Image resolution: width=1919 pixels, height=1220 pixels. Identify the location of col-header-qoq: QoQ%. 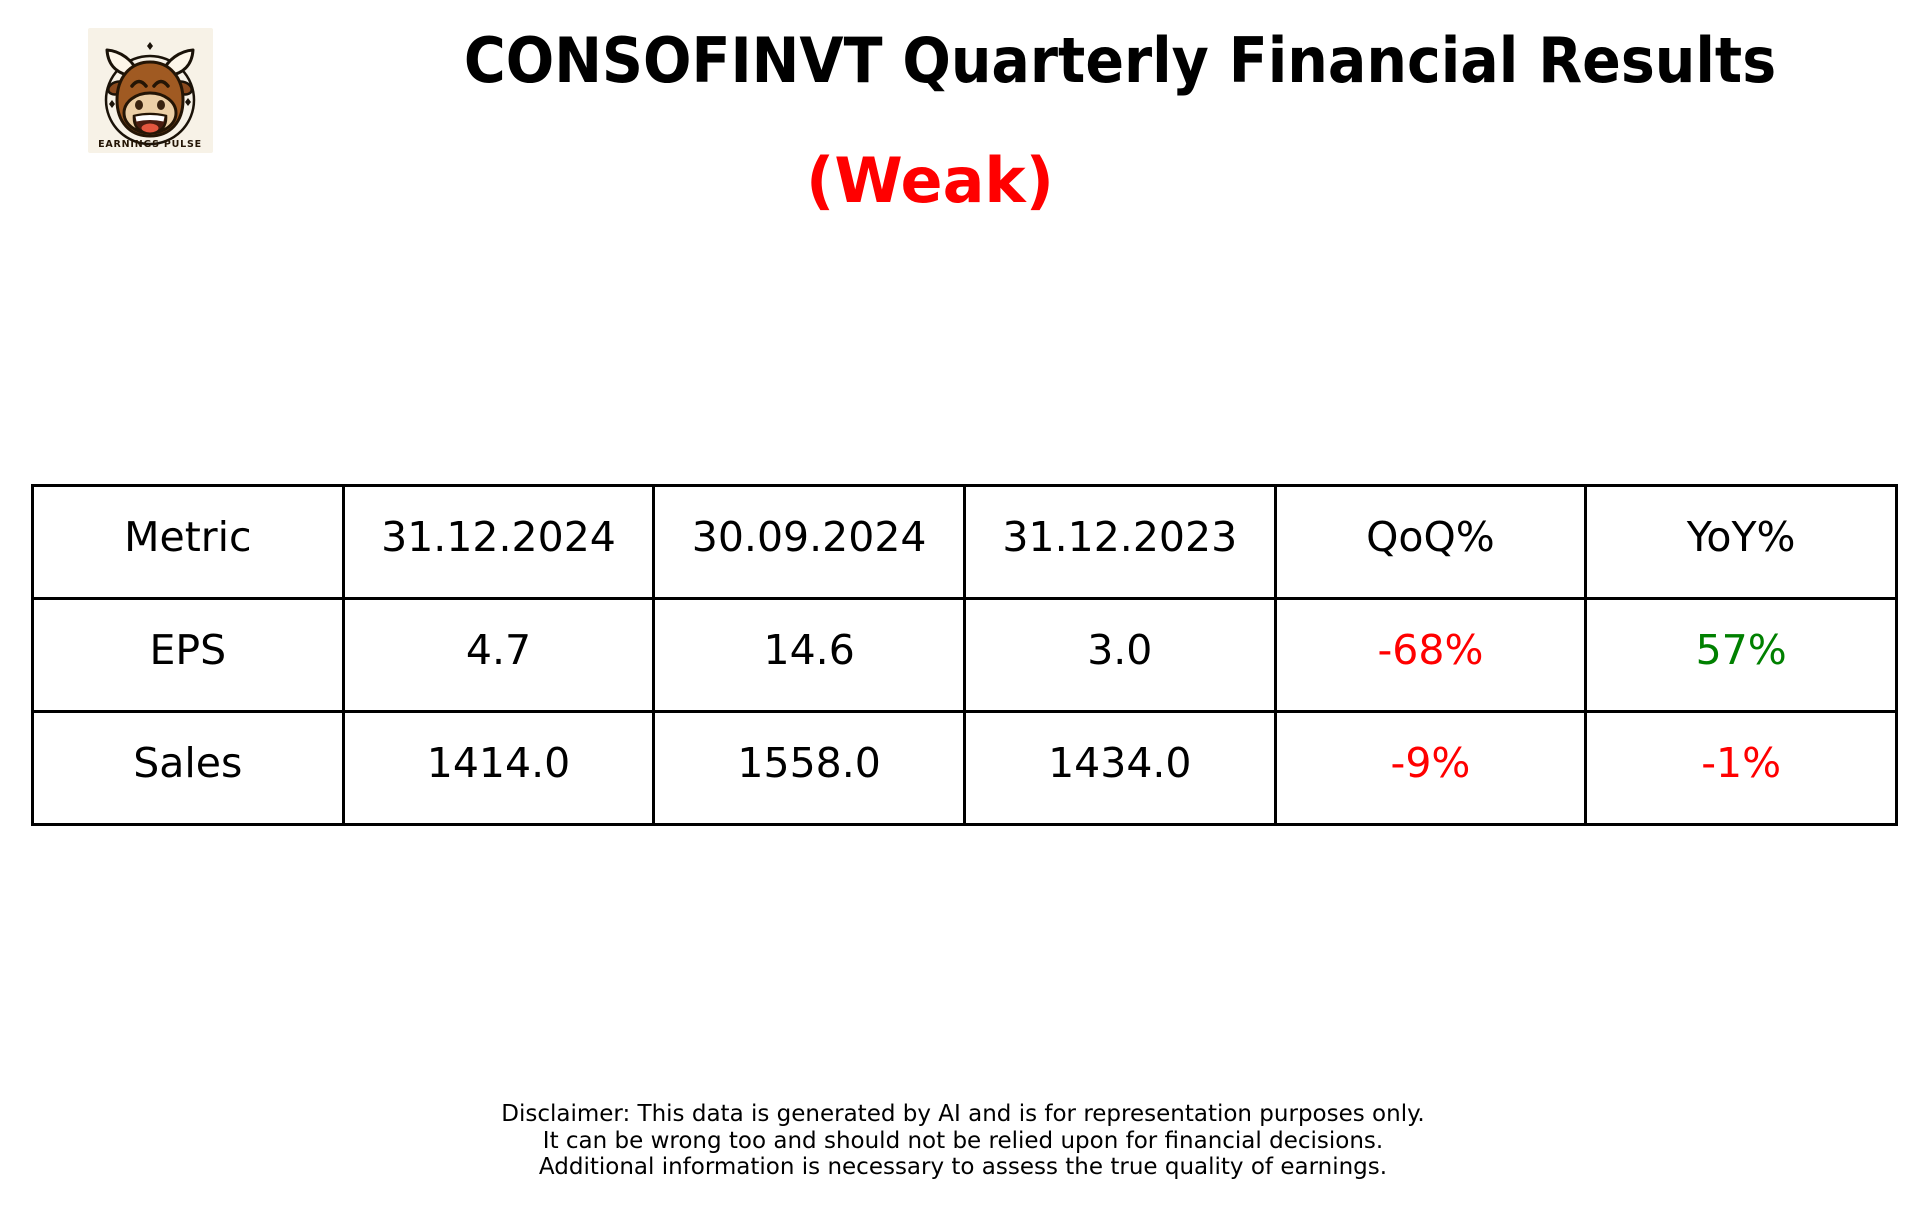
(1430, 542).